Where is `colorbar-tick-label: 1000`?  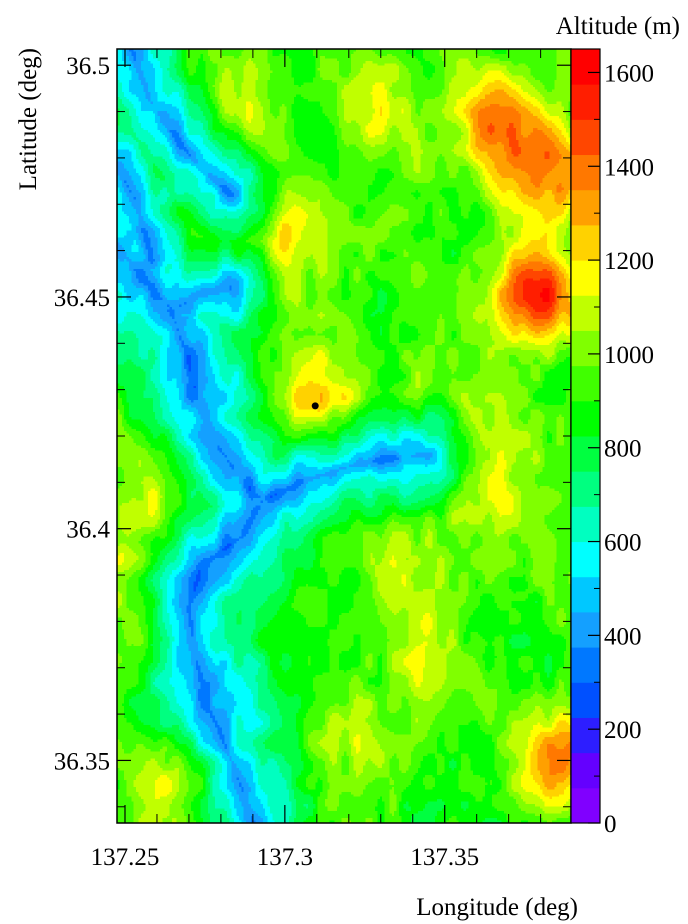
colorbar-tick-label: 1000 is located at coordinates (629, 355).